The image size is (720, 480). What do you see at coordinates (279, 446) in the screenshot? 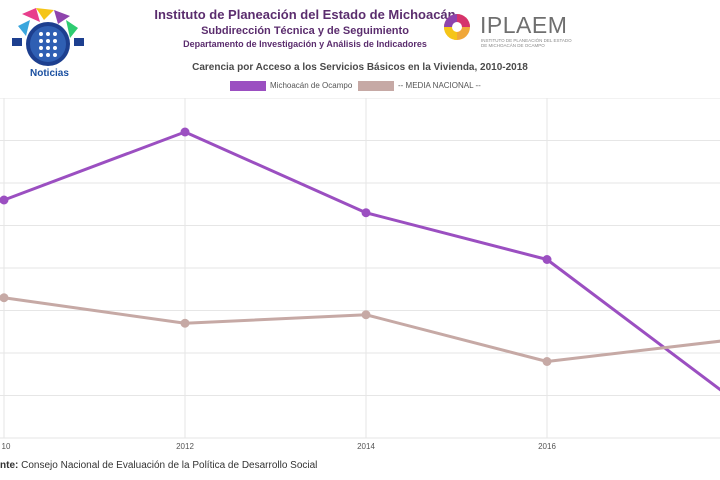
I see `x-axis-ticks: 10 2012 2014 2016` at bounding box center [279, 446].